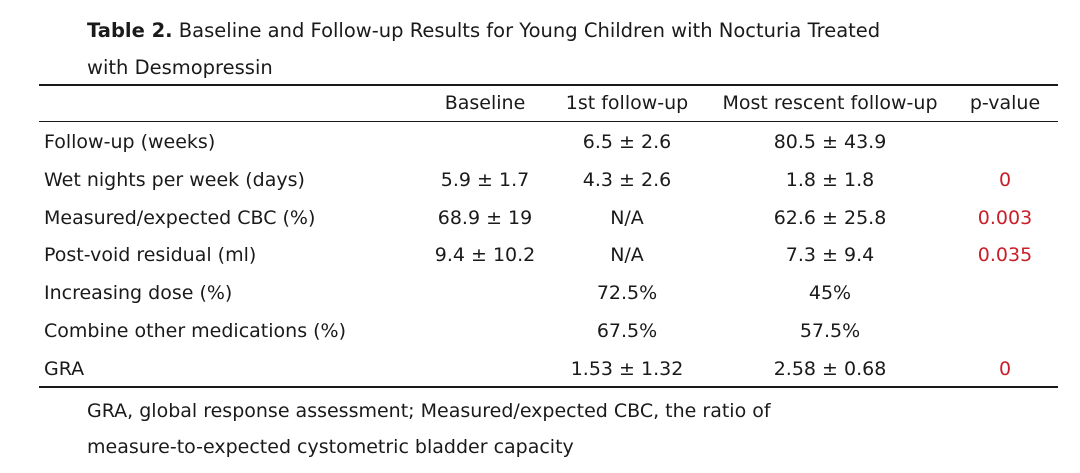  What do you see at coordinates (485, 255) in the screenshot?
I see `table-cell-baseline: 9.4 ± 10.2` at bounding box center [485, 255].